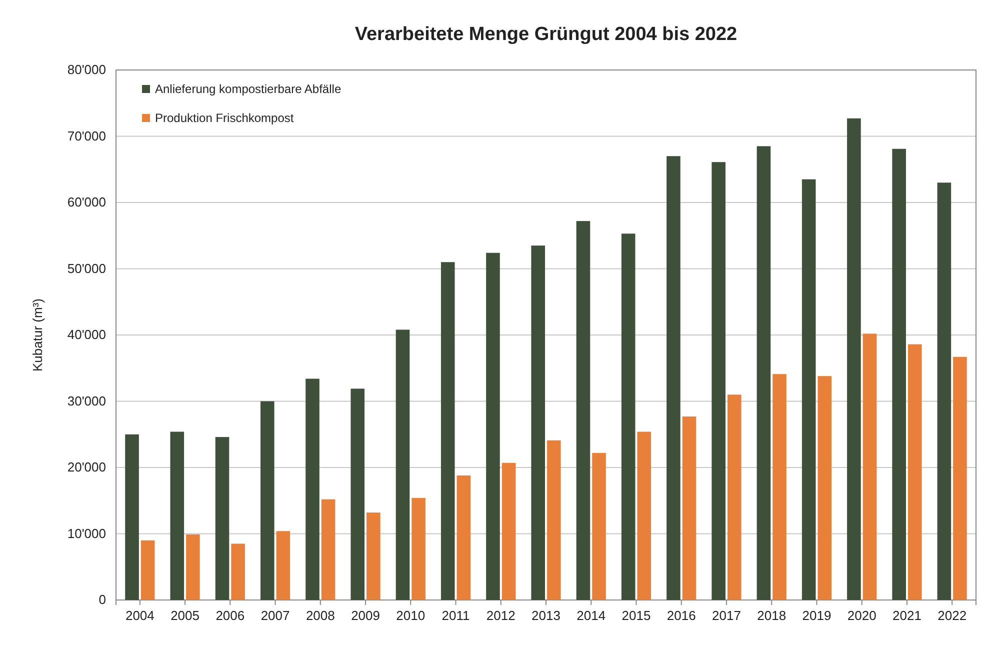 This screenshot has width=995, height=660. What do you see at coordinates (771, 616) in the screenshot?
I see `x-tick-label: 2018` at bounding box center [771, 616].